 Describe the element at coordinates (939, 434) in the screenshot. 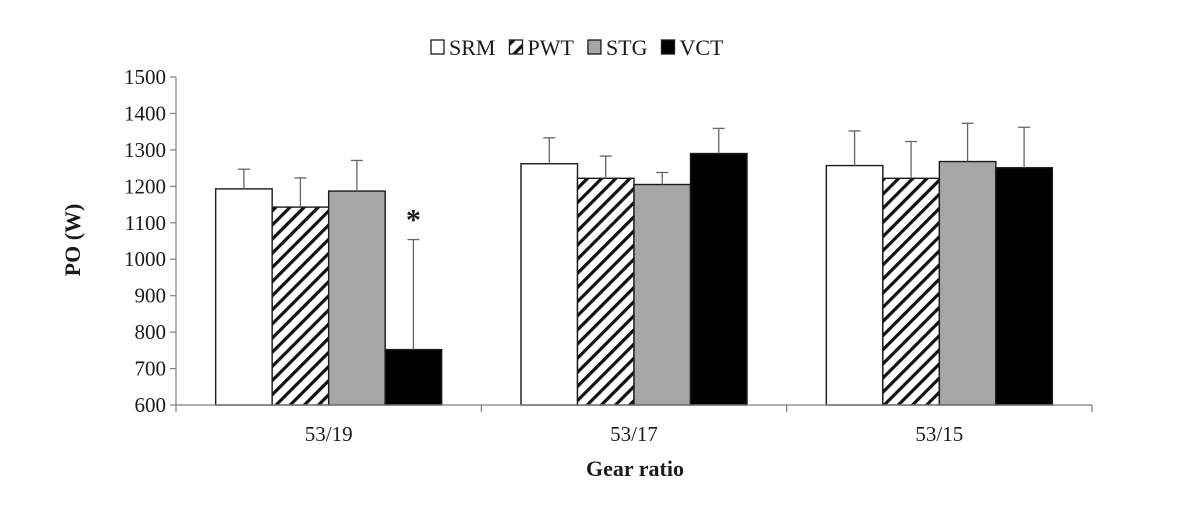

I see `x-tick-label: 53/15` at that location.